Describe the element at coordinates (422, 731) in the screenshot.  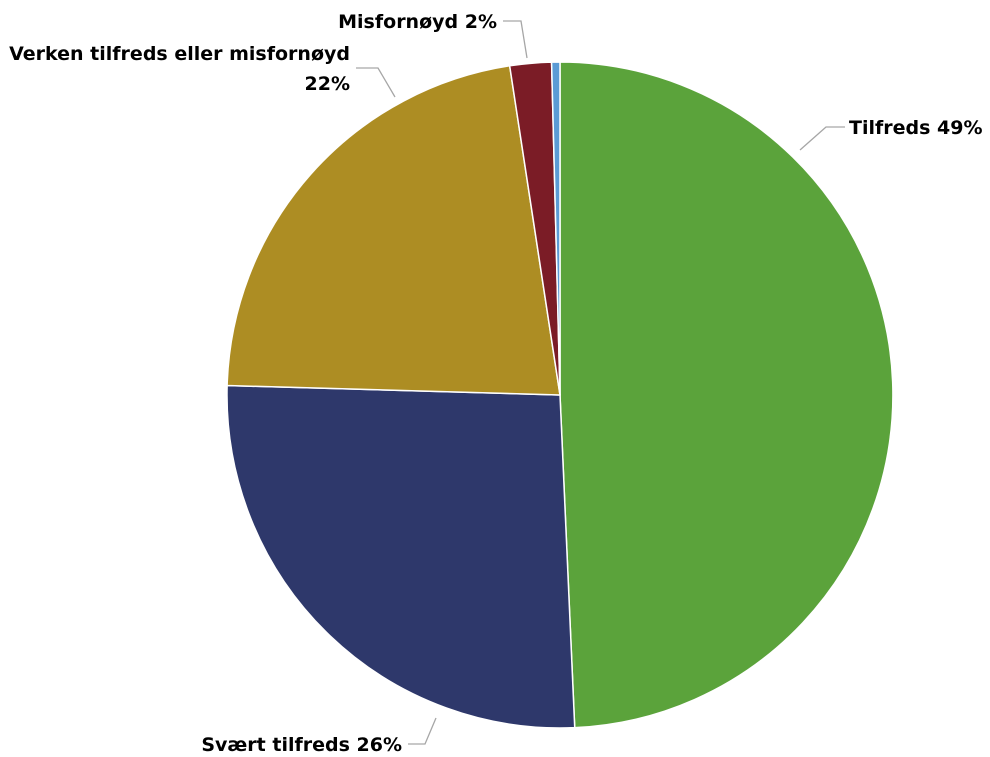
I see `leader-line-svaert-tilfreds` at that location.